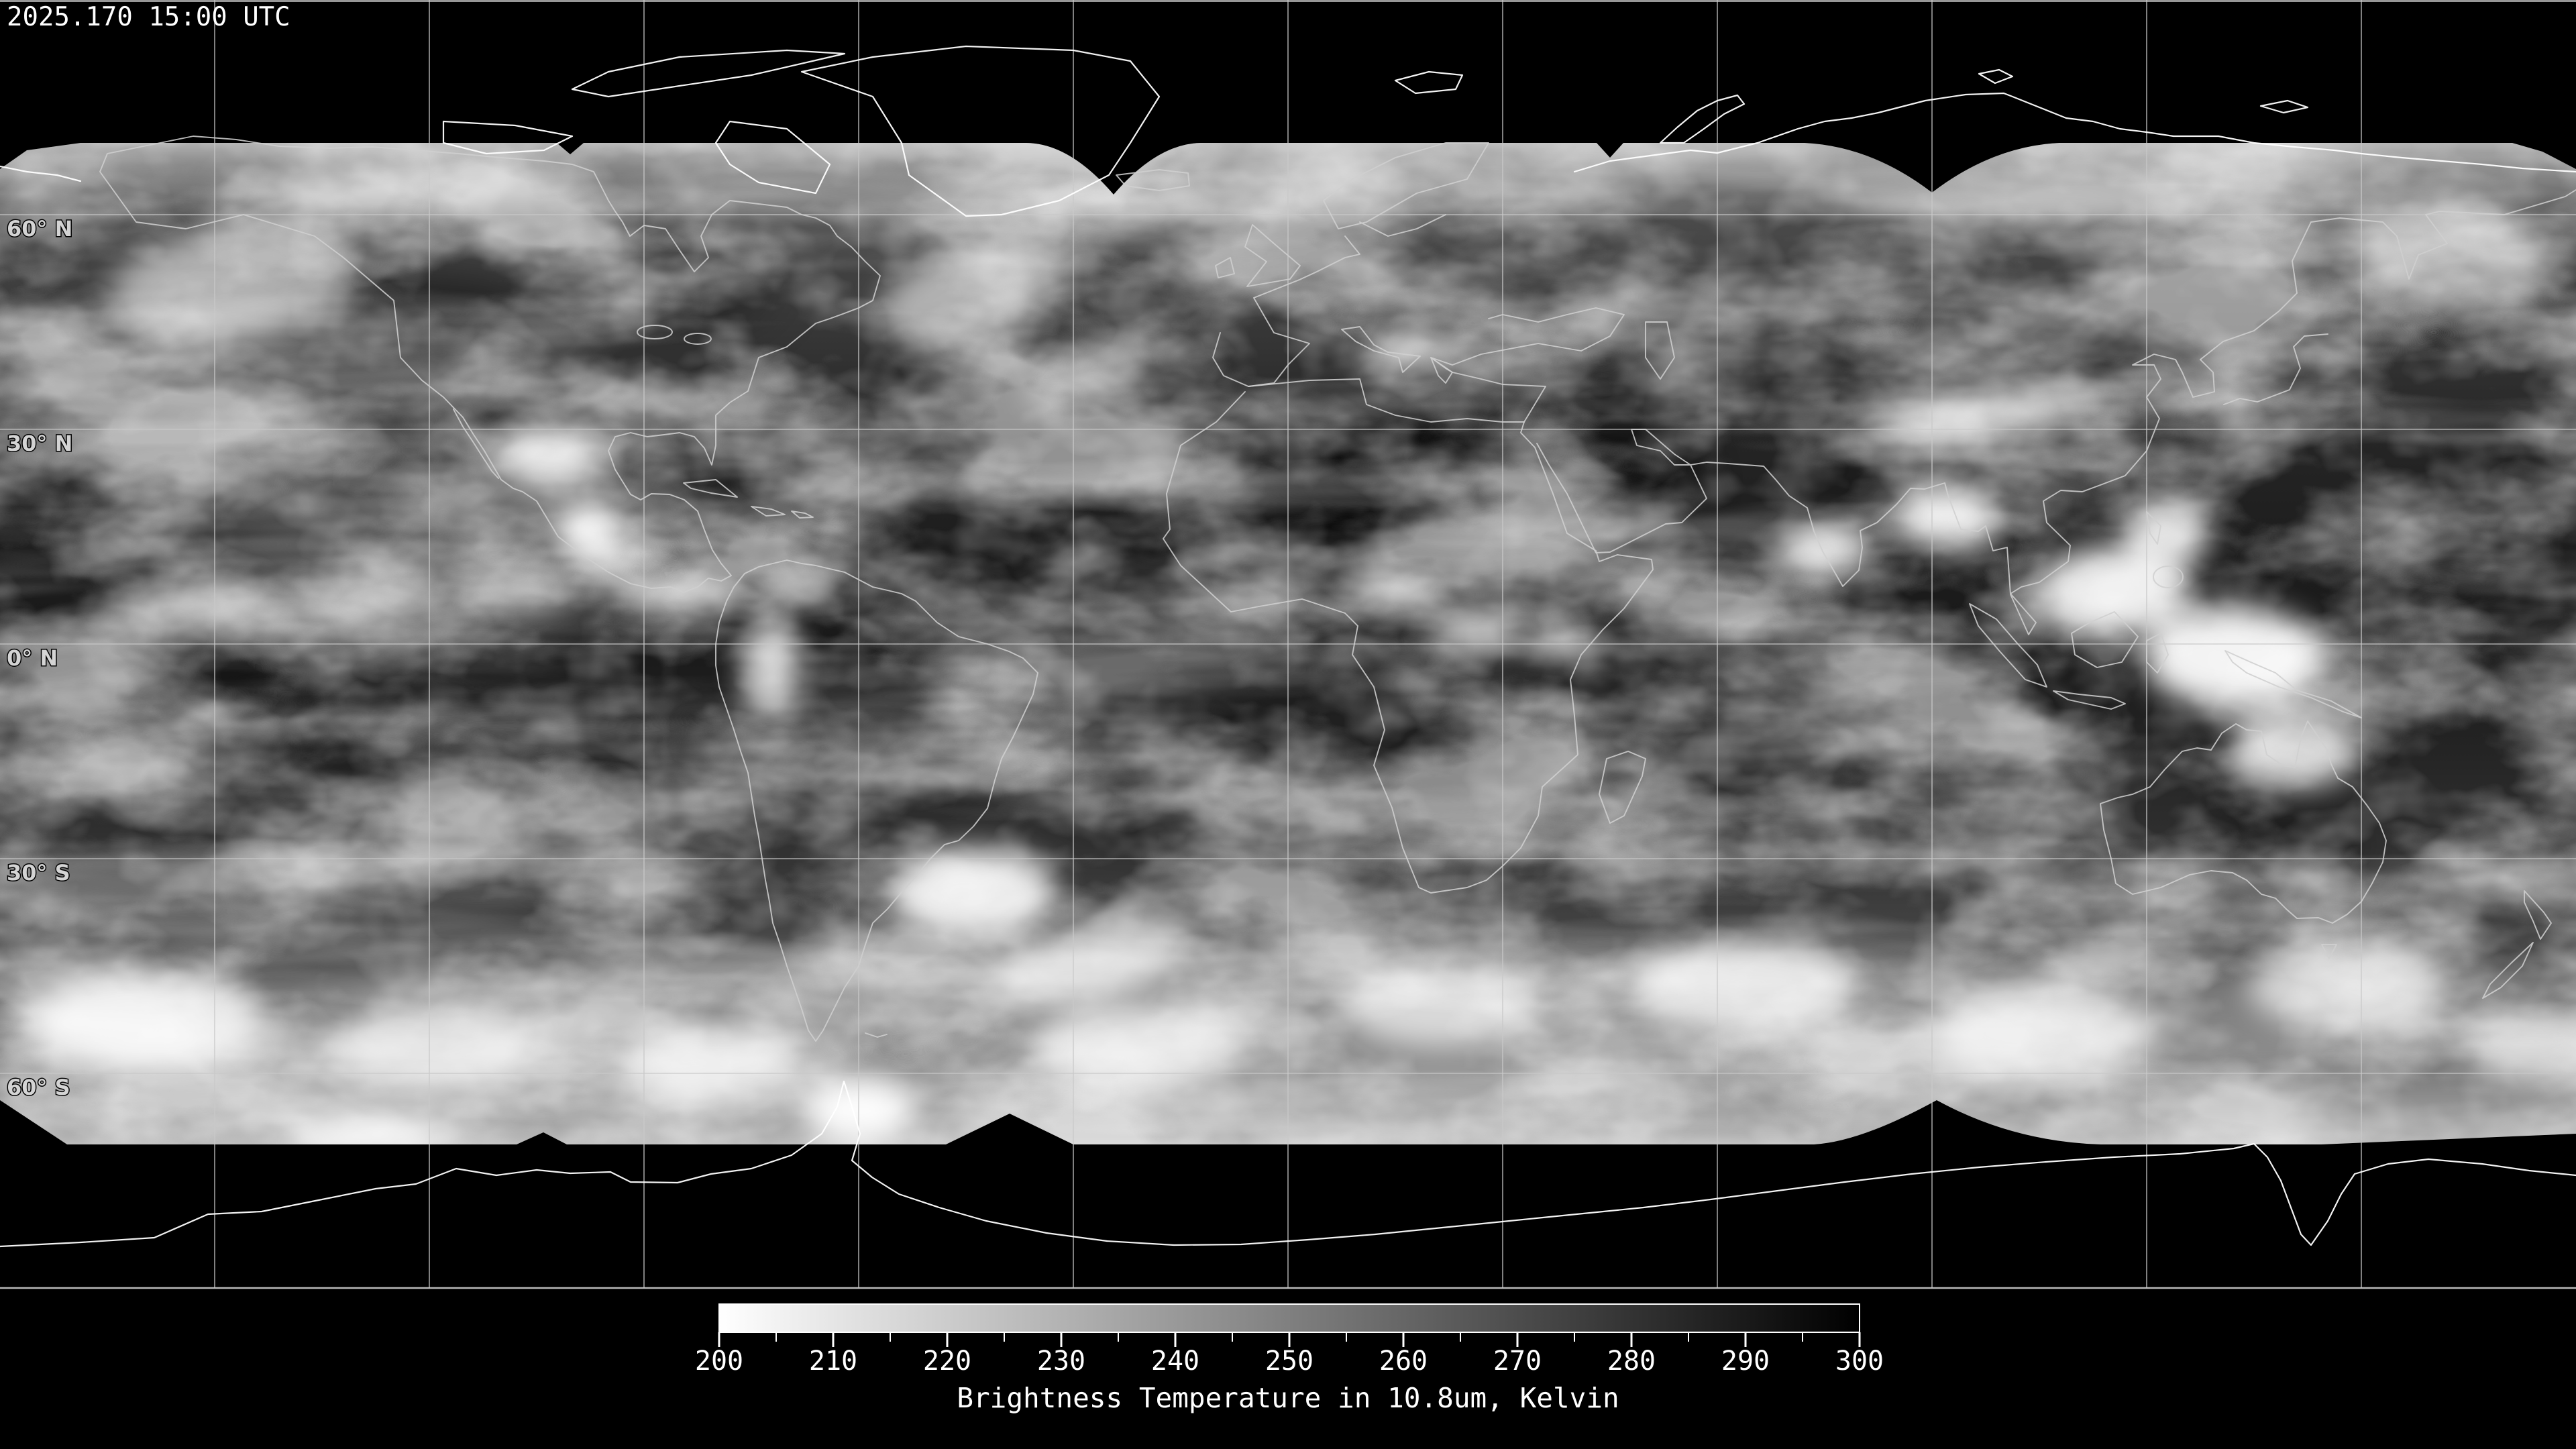 The image size is (2576, 1449). Describe the element at coordinates (1622, 787) in the screenshot. I see `coast-madagascar` at that location.